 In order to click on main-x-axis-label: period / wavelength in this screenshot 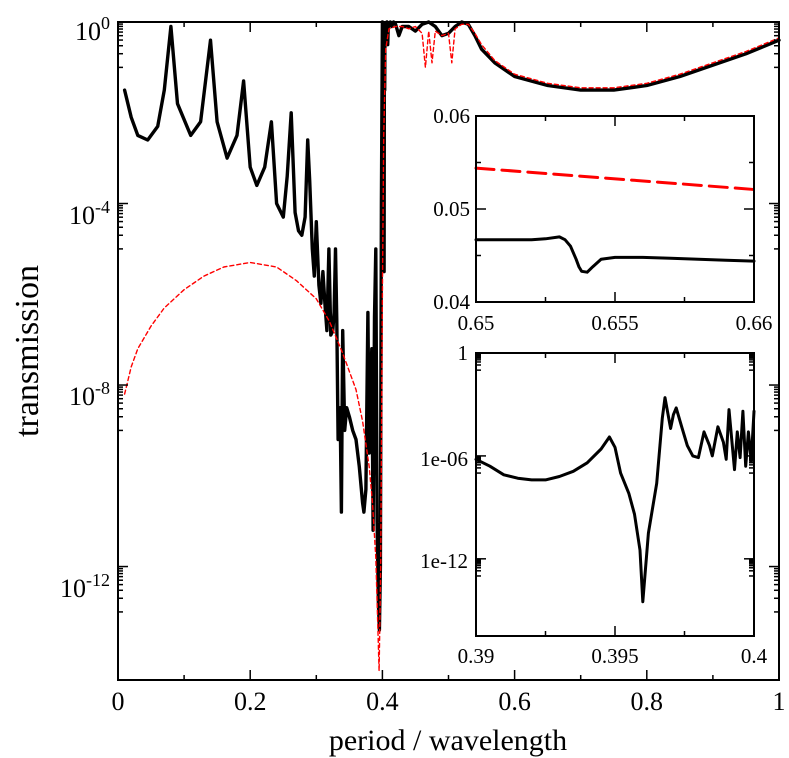, I will do `click(448, 740)`.